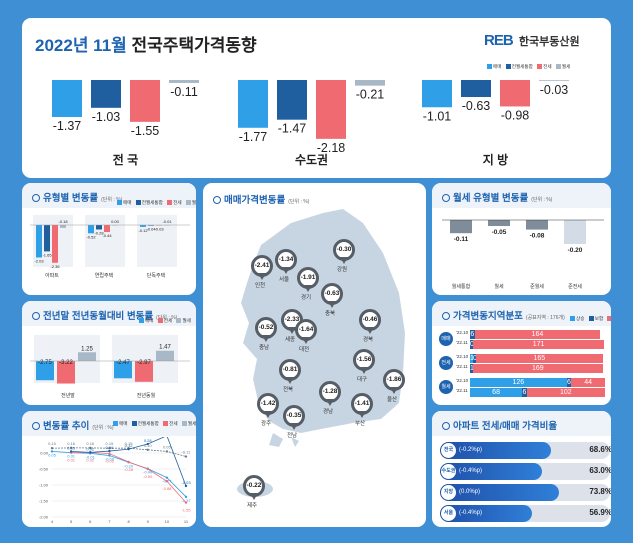 Image resolution: width=633 pixels, height=543 pixels. Describe the element at coordinates (532, 40) in the screenshot. I see `brand-logo: REB 한국부동산원` at that location.